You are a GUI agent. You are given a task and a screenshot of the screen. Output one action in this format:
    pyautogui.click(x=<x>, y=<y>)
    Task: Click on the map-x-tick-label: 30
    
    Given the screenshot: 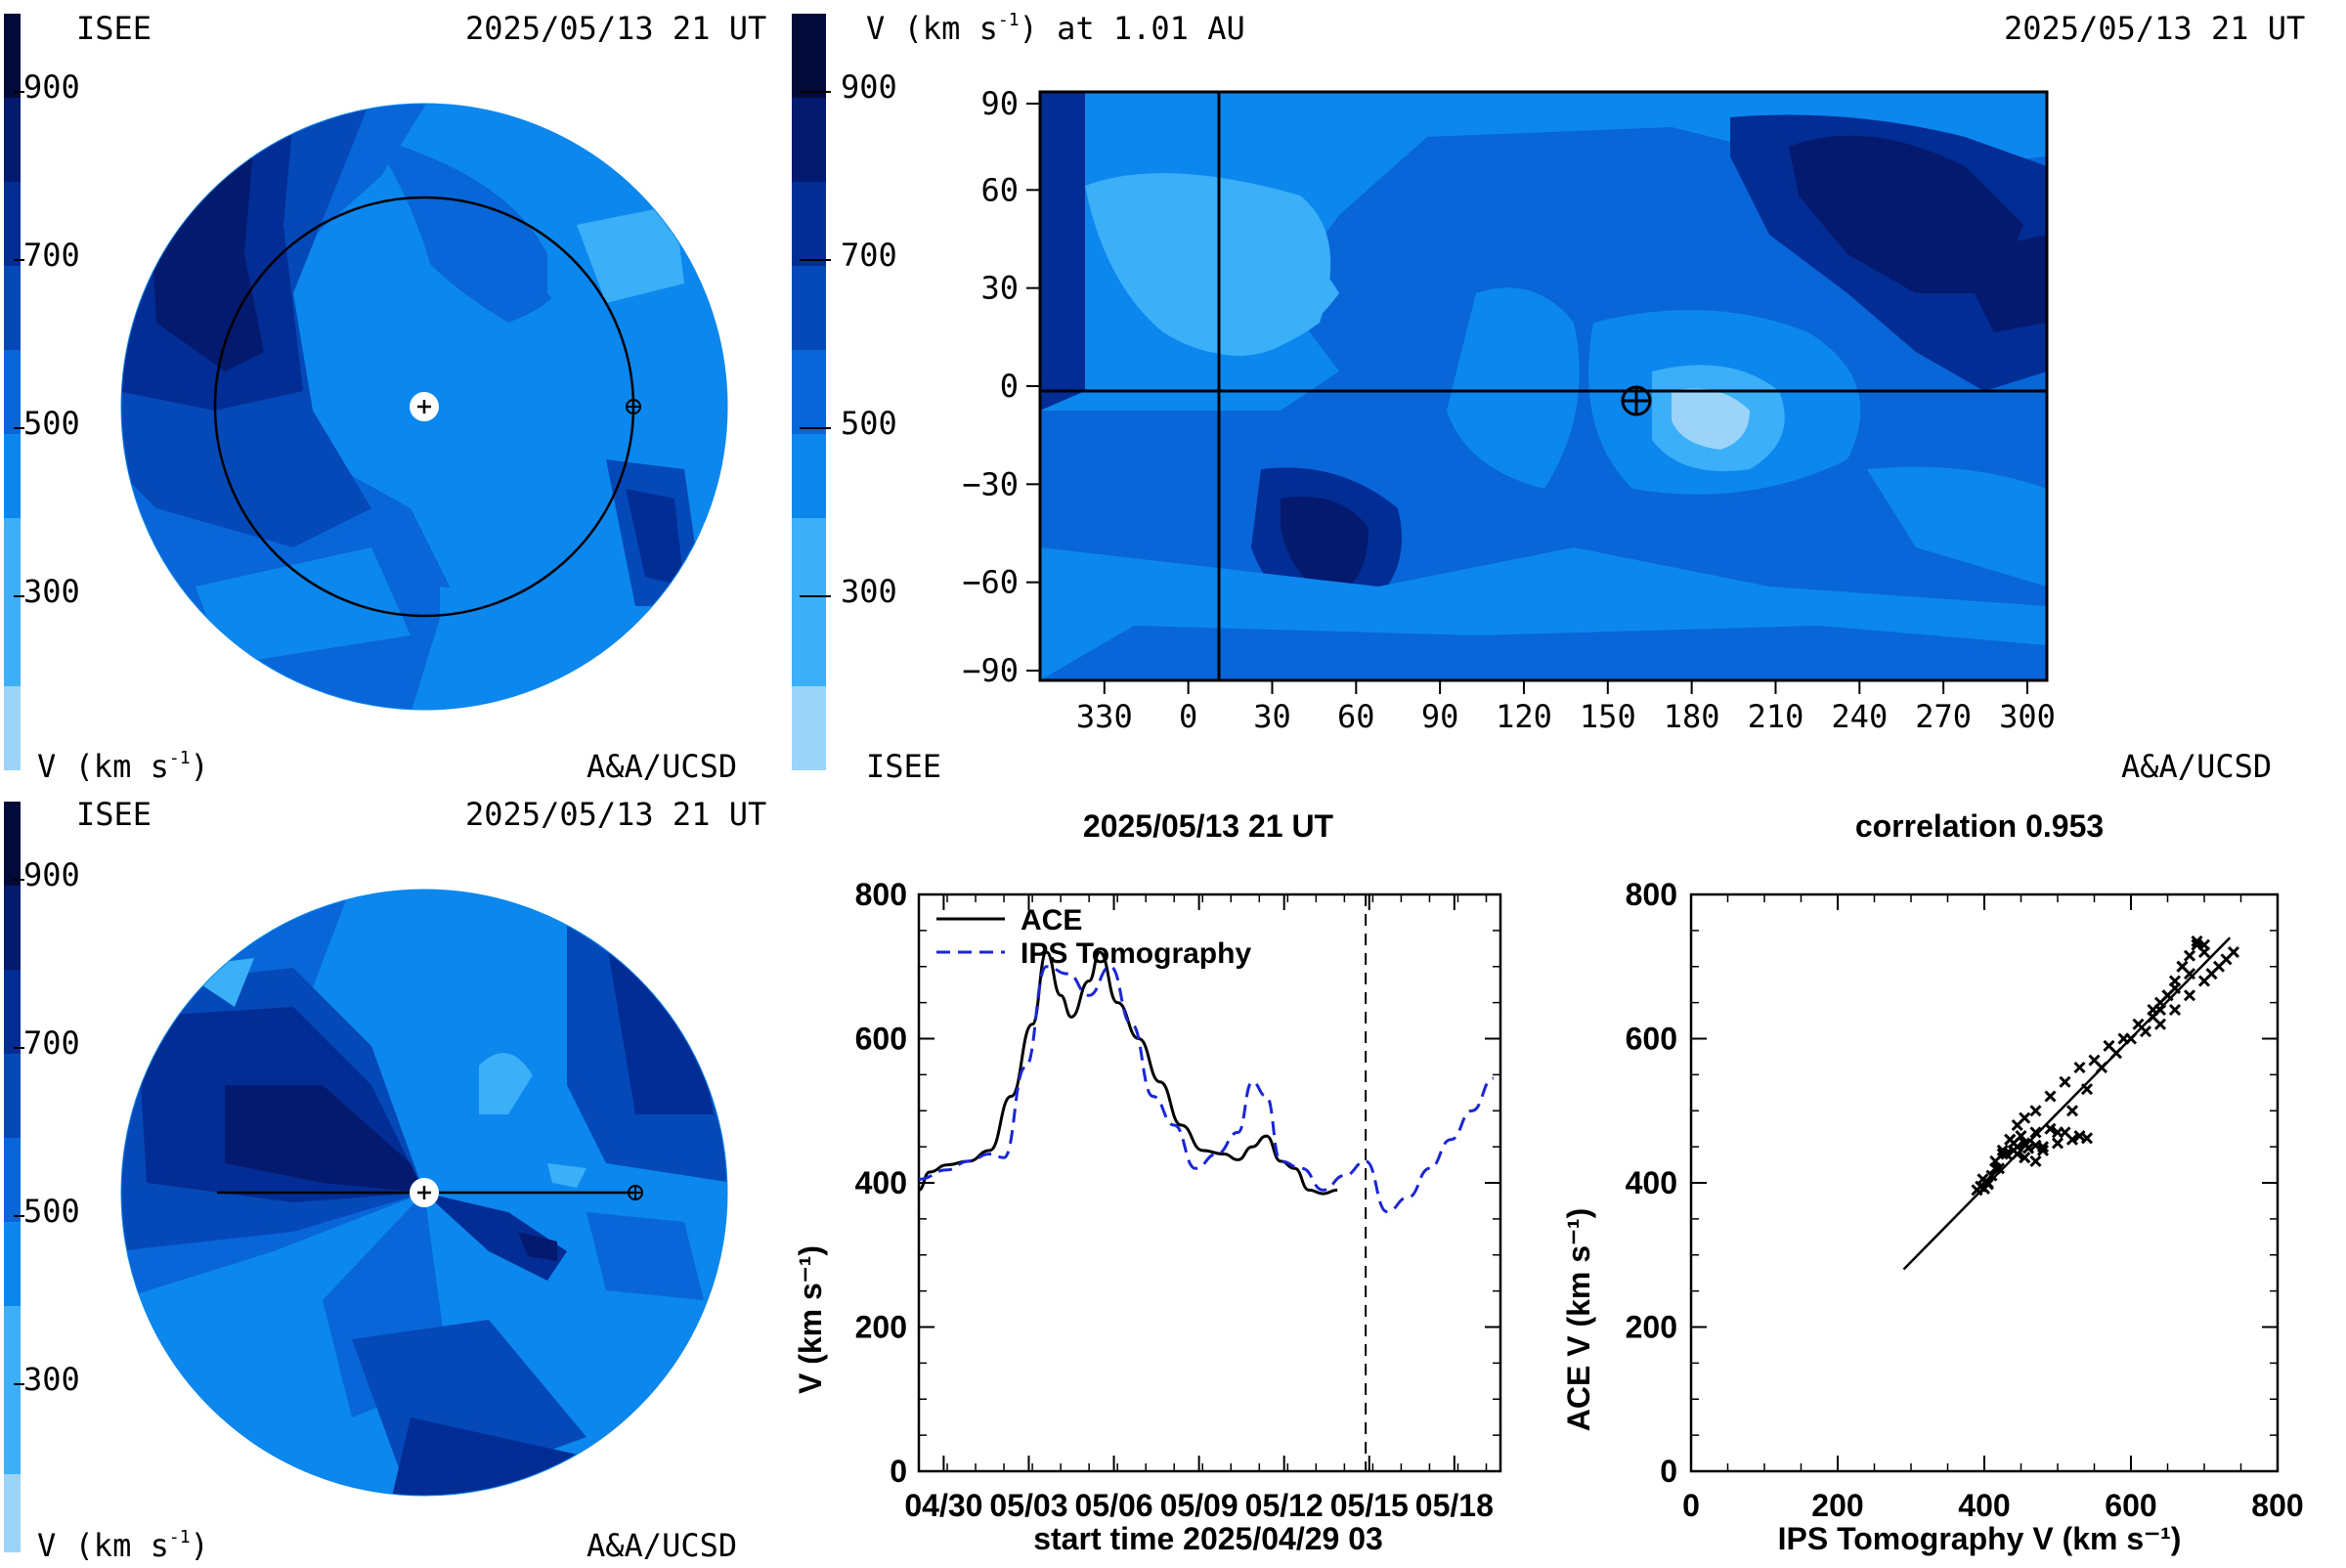 What is the action you would take?
    pyautogui.click(x=1272, y=716)
    